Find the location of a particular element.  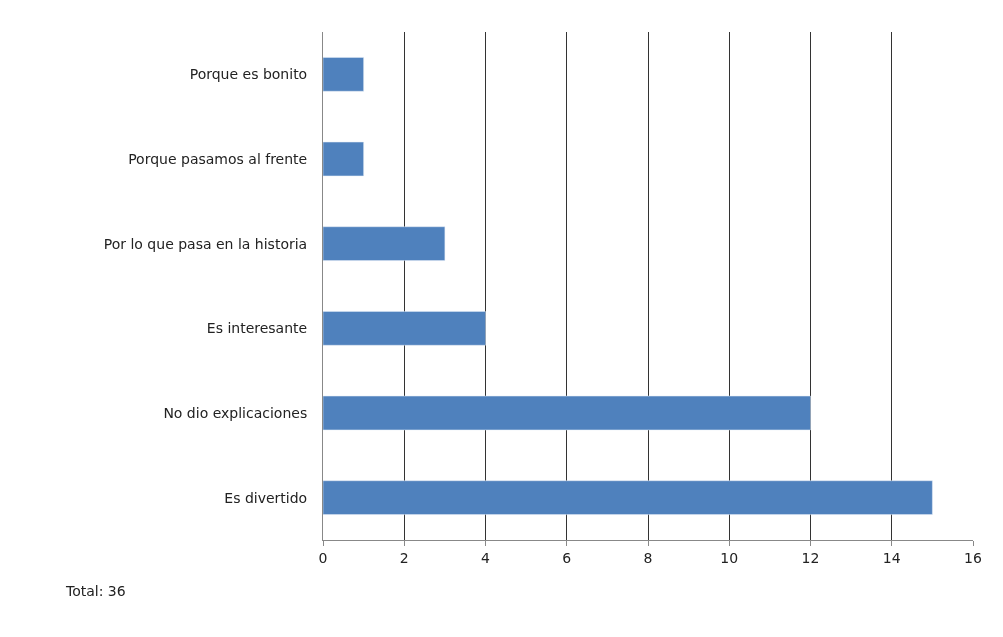

x-tick-label: 14 is located at coordinates (891, 557).